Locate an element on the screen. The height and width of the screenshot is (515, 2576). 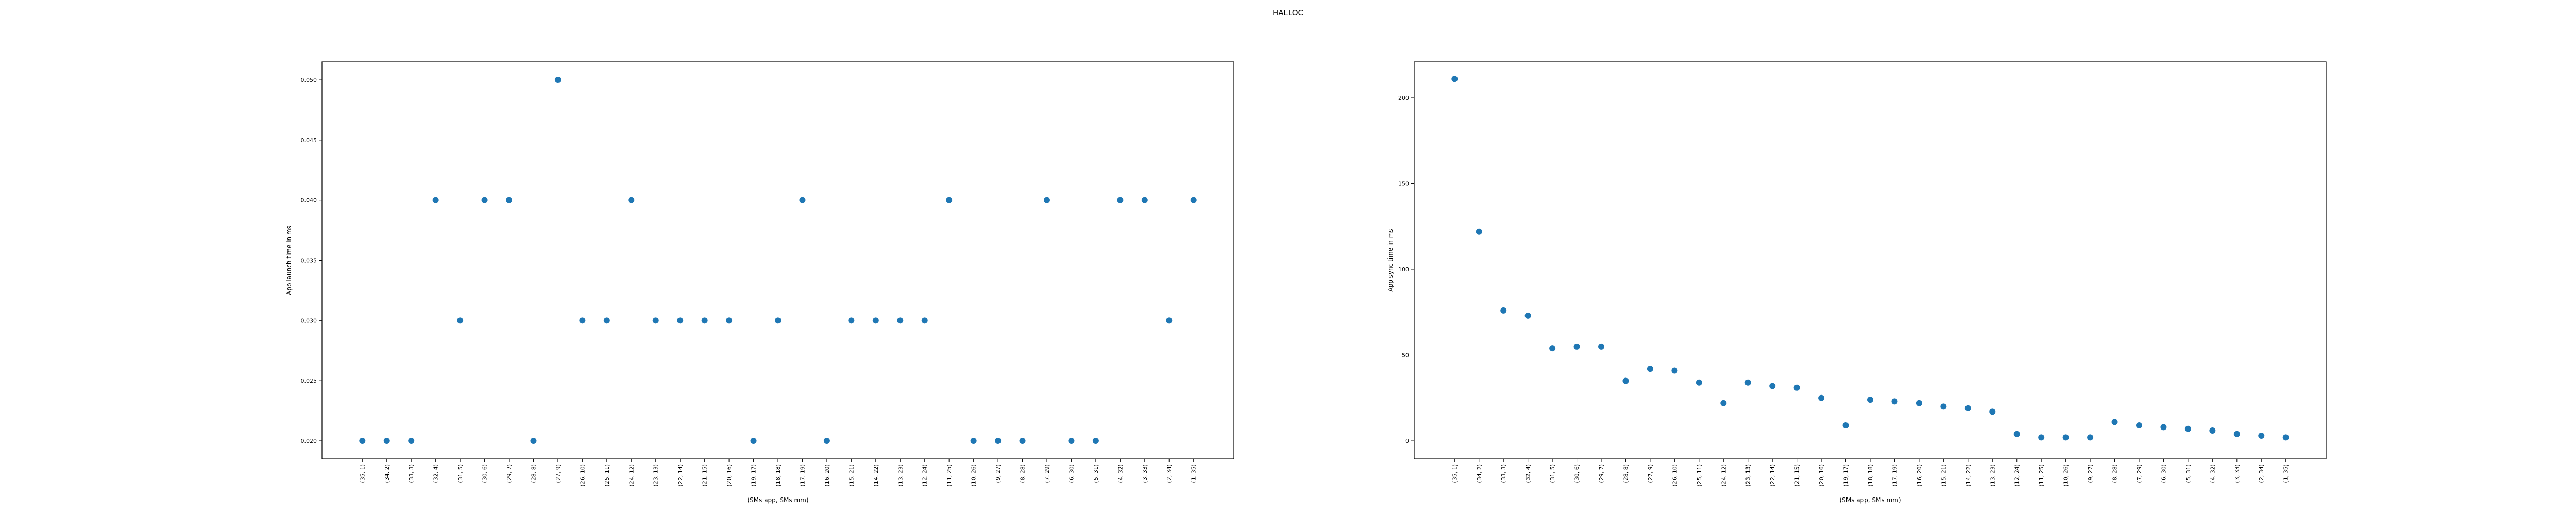
sync-y-tick-label: 100 is located at coordinates (1403, 270).